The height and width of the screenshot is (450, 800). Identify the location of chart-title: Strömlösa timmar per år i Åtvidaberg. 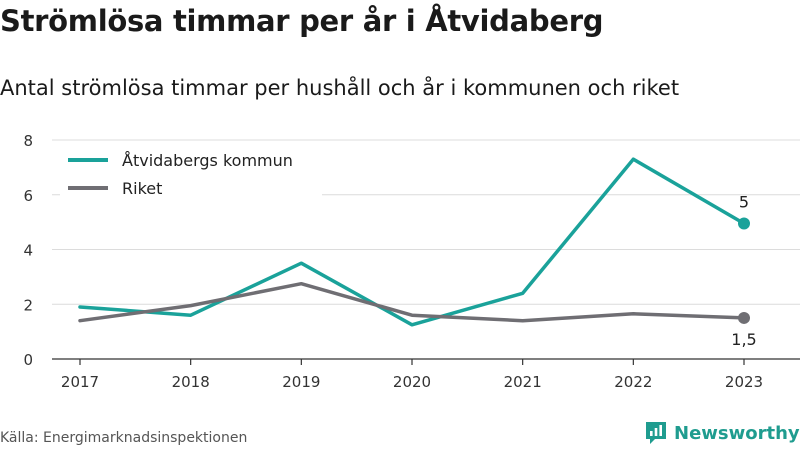
(302, 21).